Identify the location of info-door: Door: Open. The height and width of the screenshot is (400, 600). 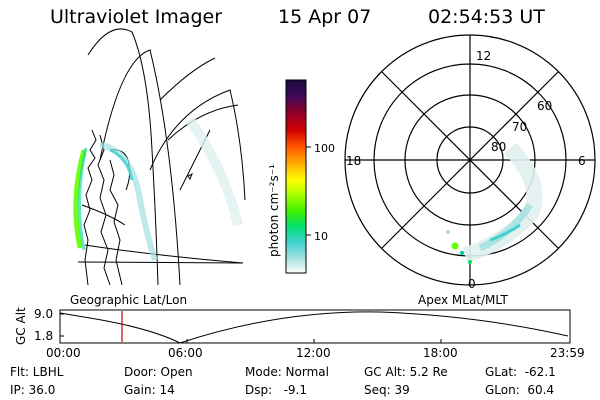
(158, 372).